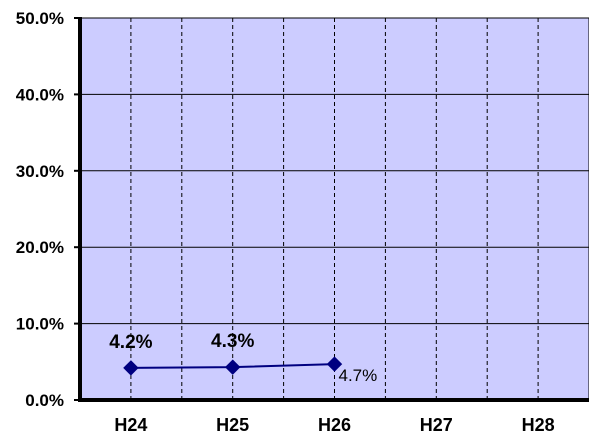 This screenshot has height=434, width=589. What do you see at coordinates (232, 424) in the screenshot?
I see `x-tick-label: H25` at bounding box center [232, 424].